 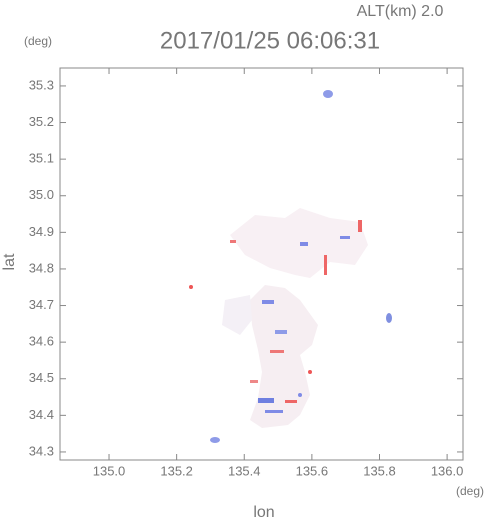 What do you see at coordinates (270, 40) in the screenshot?
I see `chart-title: 2017/01/25 06:06:31` at bounding box center [270, 40].